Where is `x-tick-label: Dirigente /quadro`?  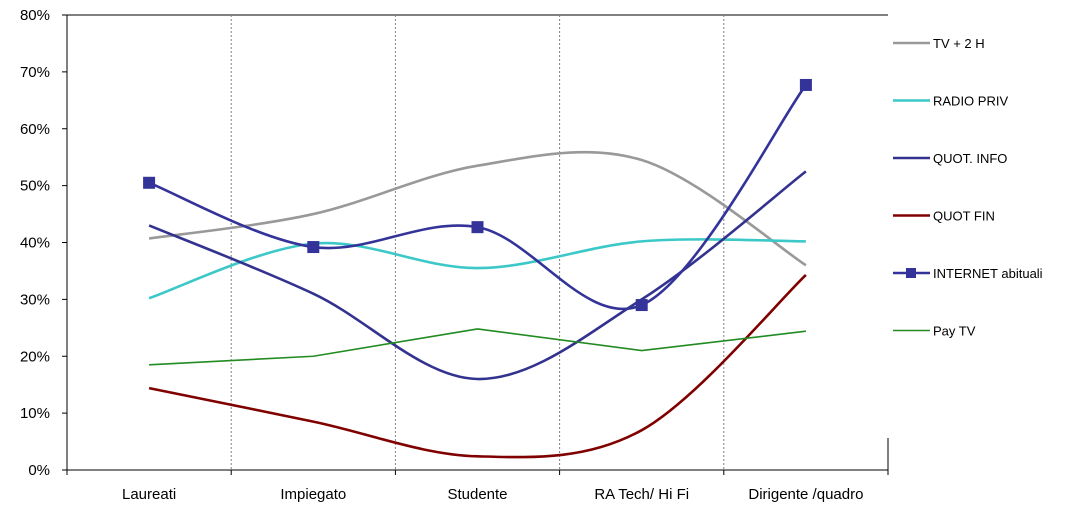 x-tick-label: Dirigente /quadro is located at coordinates (805, 494).